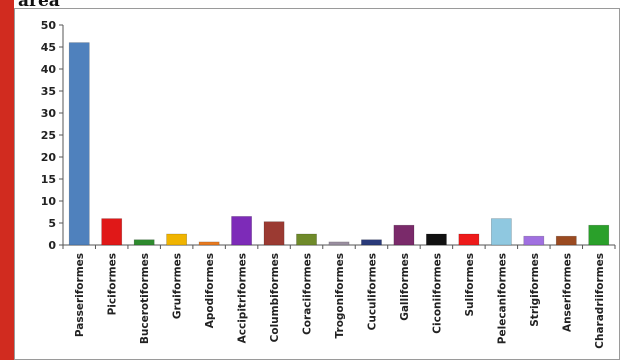  What do you see at coordinates (437, 293) in the screenshot?
I see `x-category-label: Ciconiiformes` at bounding box center [437, 293].